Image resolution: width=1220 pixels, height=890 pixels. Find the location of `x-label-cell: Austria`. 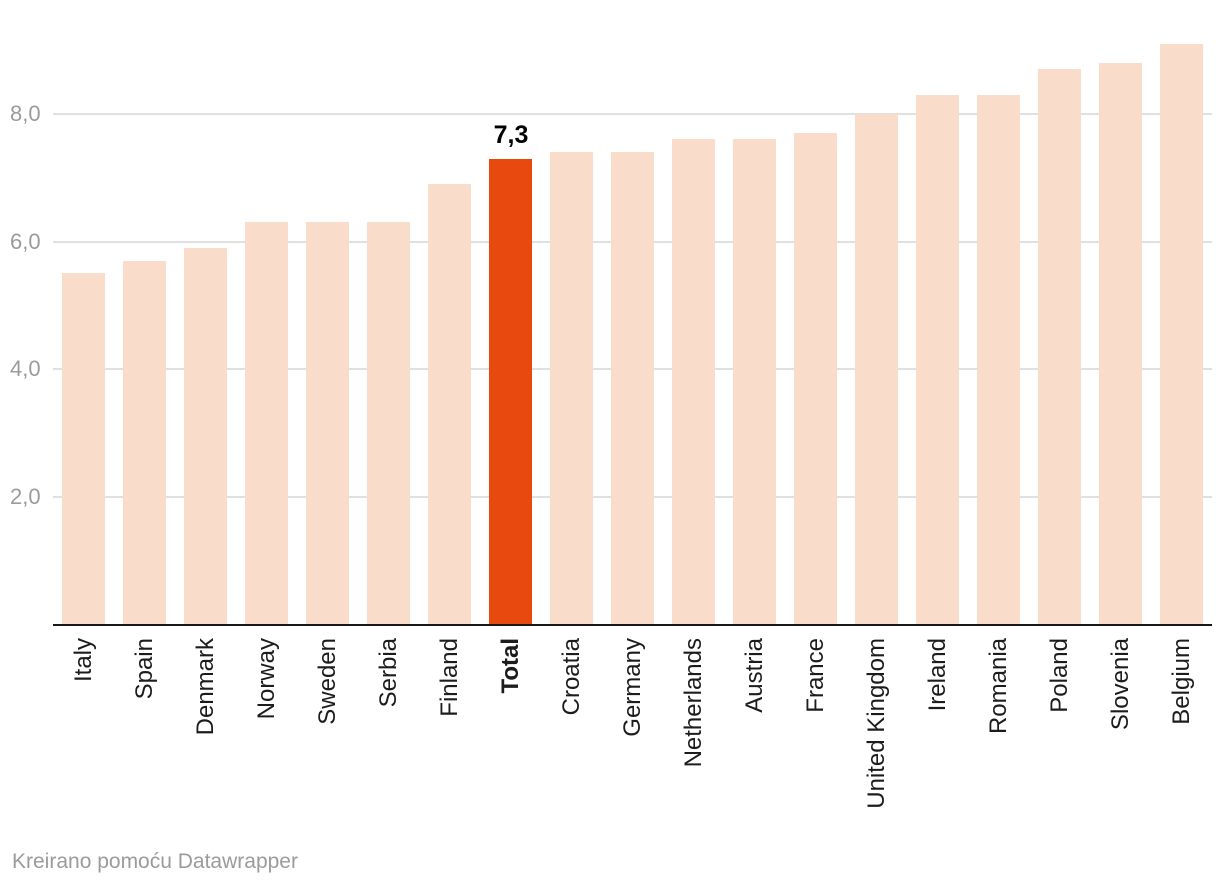

x-label-cell: Austria is located at coordinates (754, 675).